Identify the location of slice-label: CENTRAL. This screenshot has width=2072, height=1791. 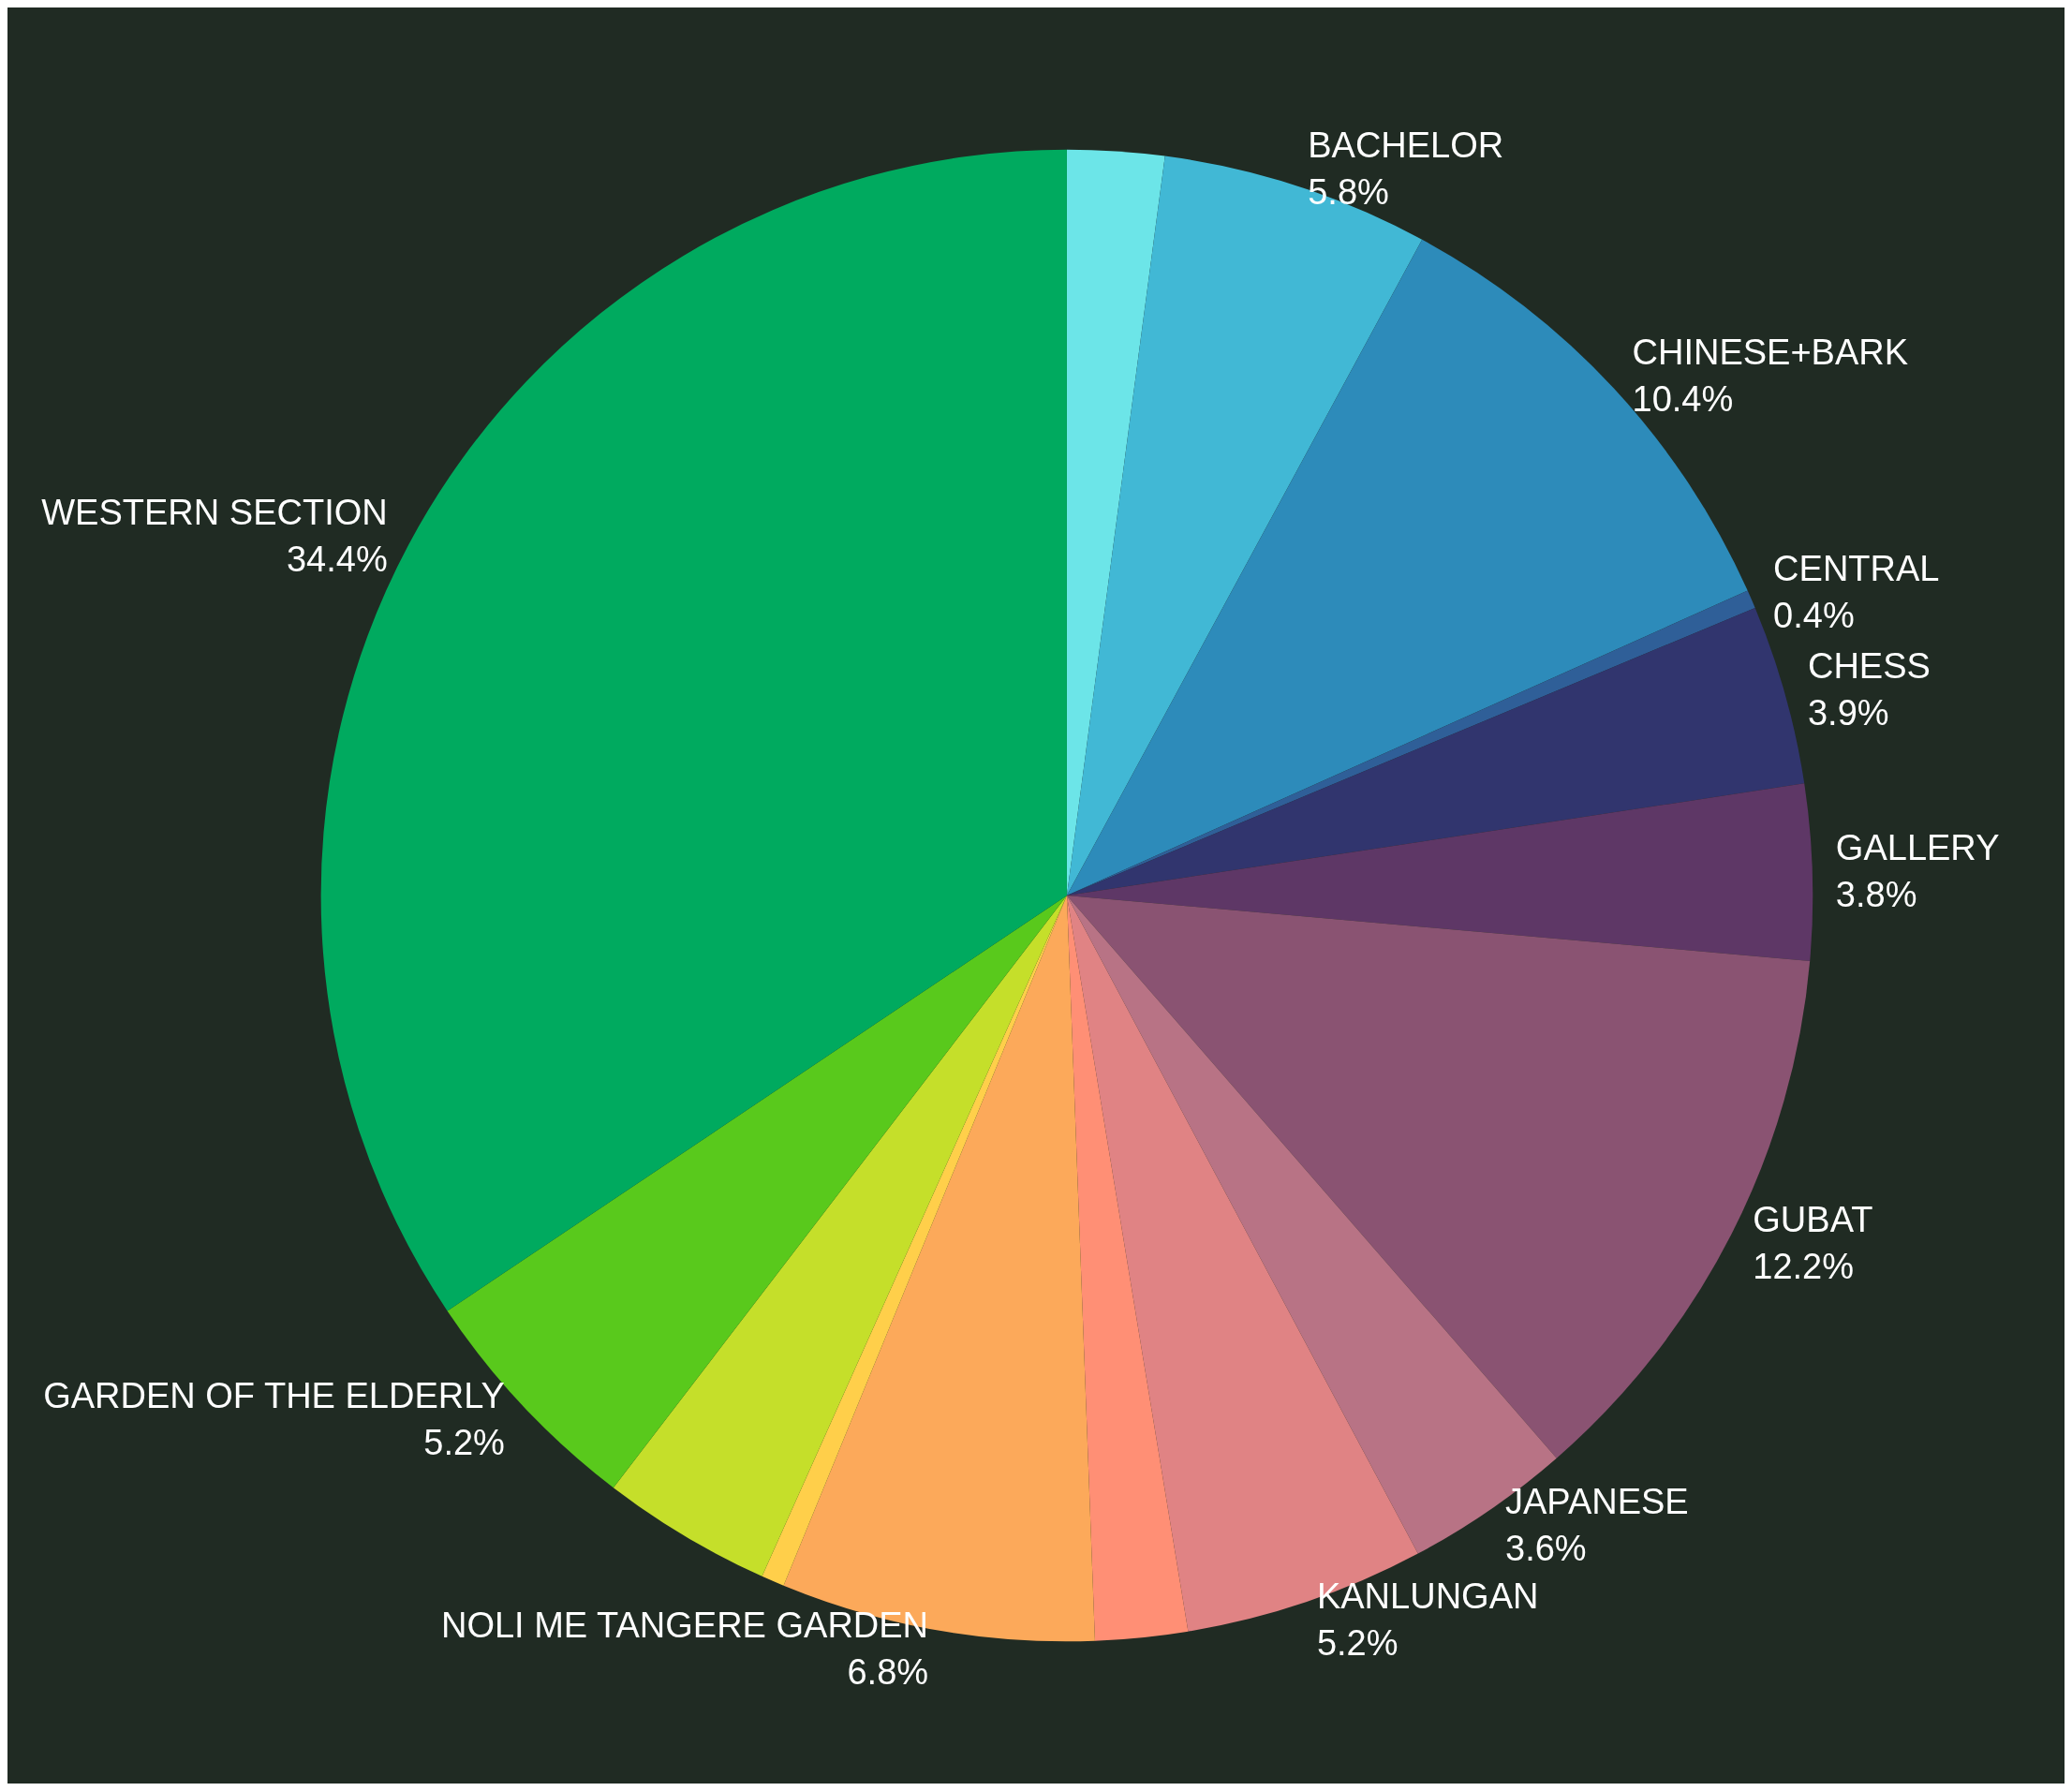
(1856, 568).